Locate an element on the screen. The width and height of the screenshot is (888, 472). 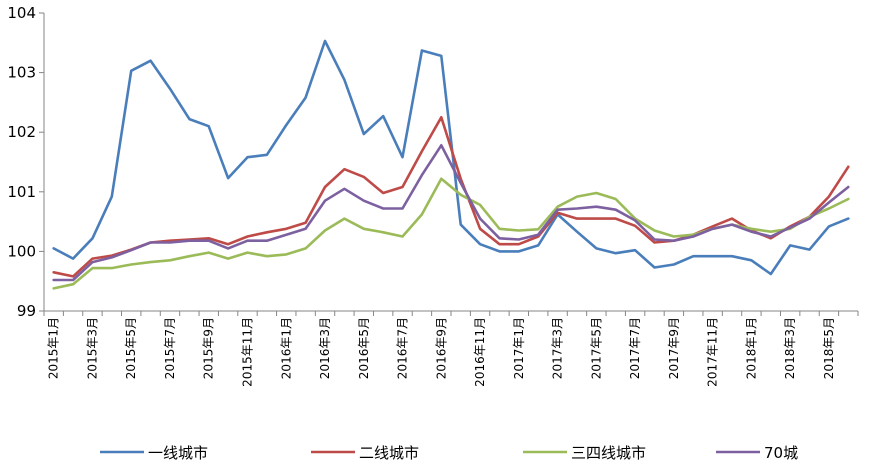
y-tick-label: 104 is located at coordinates (21, 13).